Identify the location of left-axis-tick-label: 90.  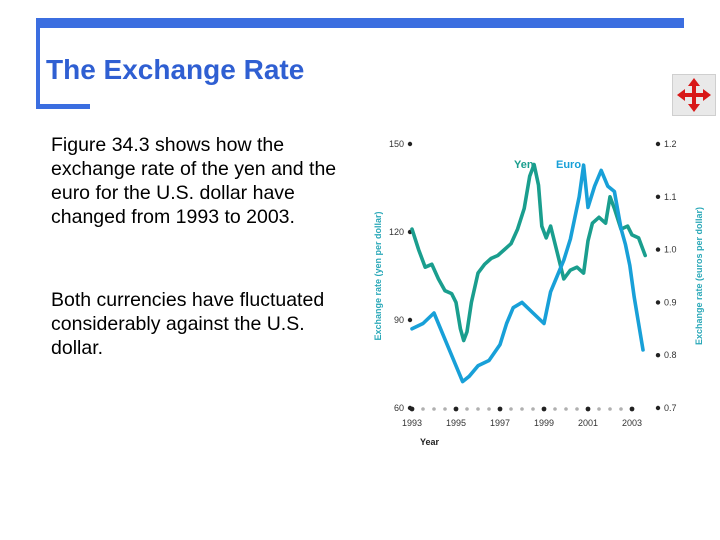
(399, 320).